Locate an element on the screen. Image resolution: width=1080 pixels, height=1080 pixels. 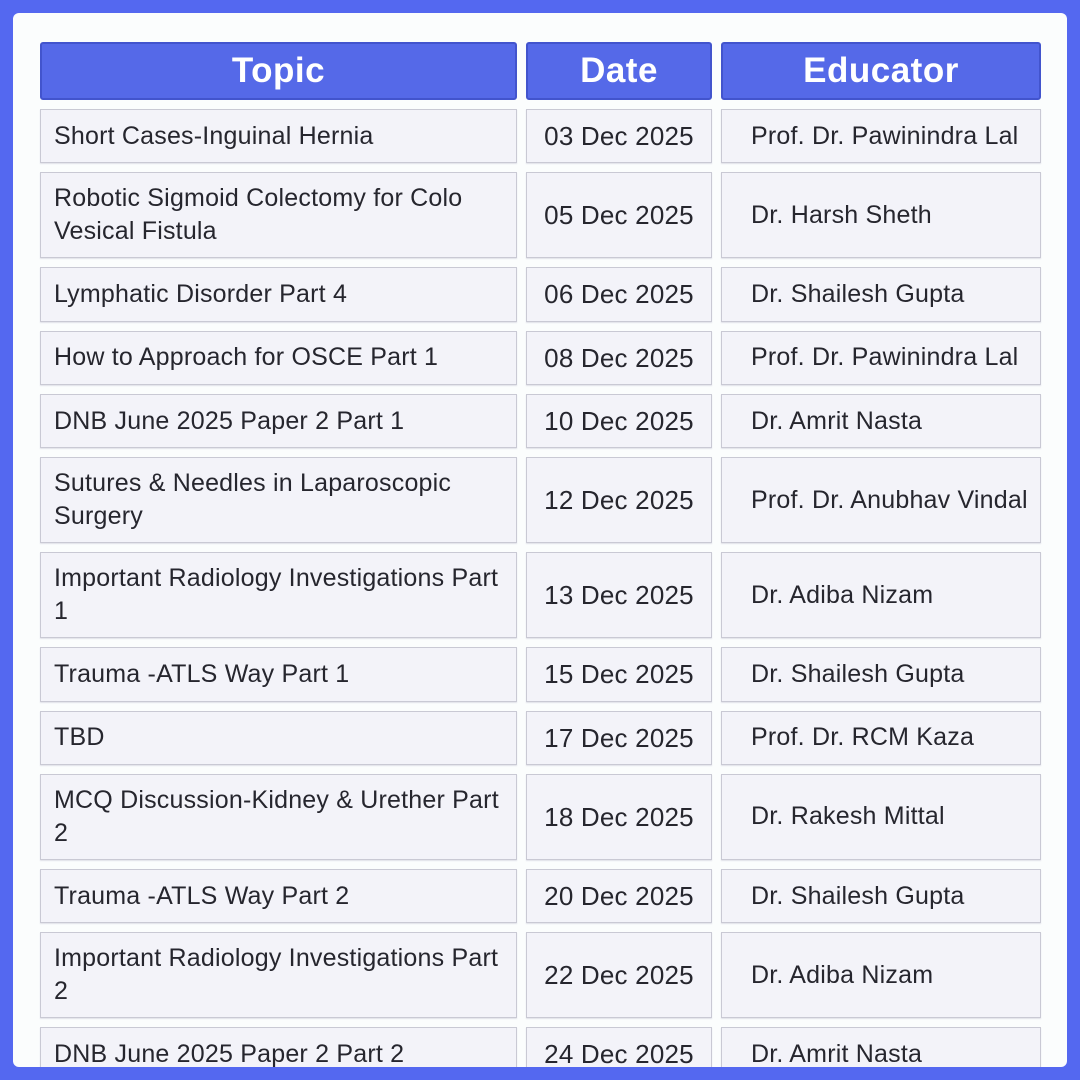
date-cell: 03 Dec 2025 is located at coordinates (619, 136).